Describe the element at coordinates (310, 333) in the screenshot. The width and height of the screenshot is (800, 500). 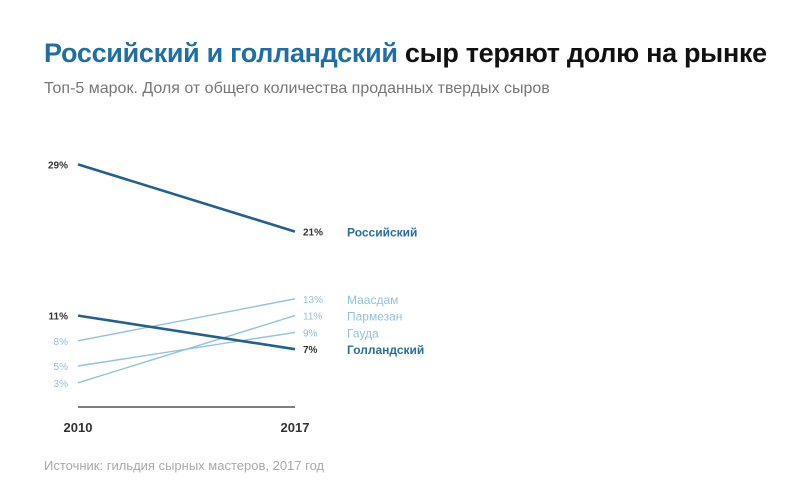
I see `end-value-label: 9%` at that location.